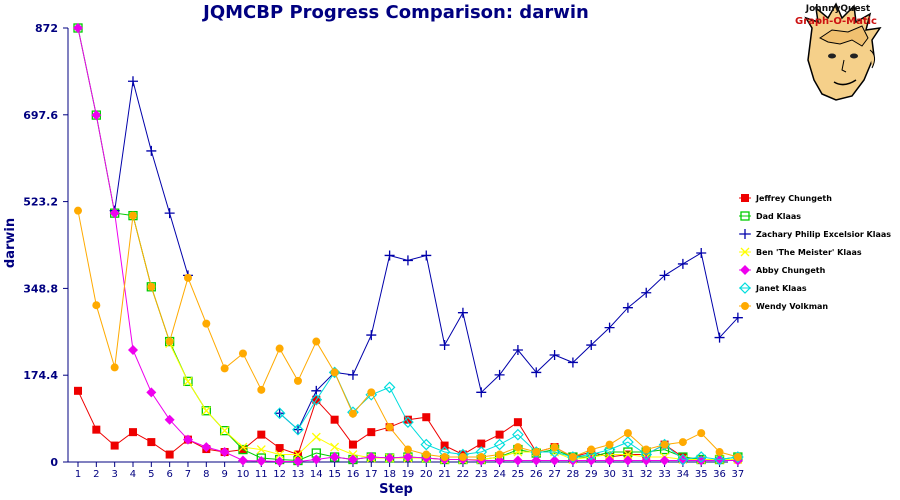  What do you see at coordinates (188, 474) in the screenshot?
I see `x-tick-label: 7` at bounding box center [188, 474].